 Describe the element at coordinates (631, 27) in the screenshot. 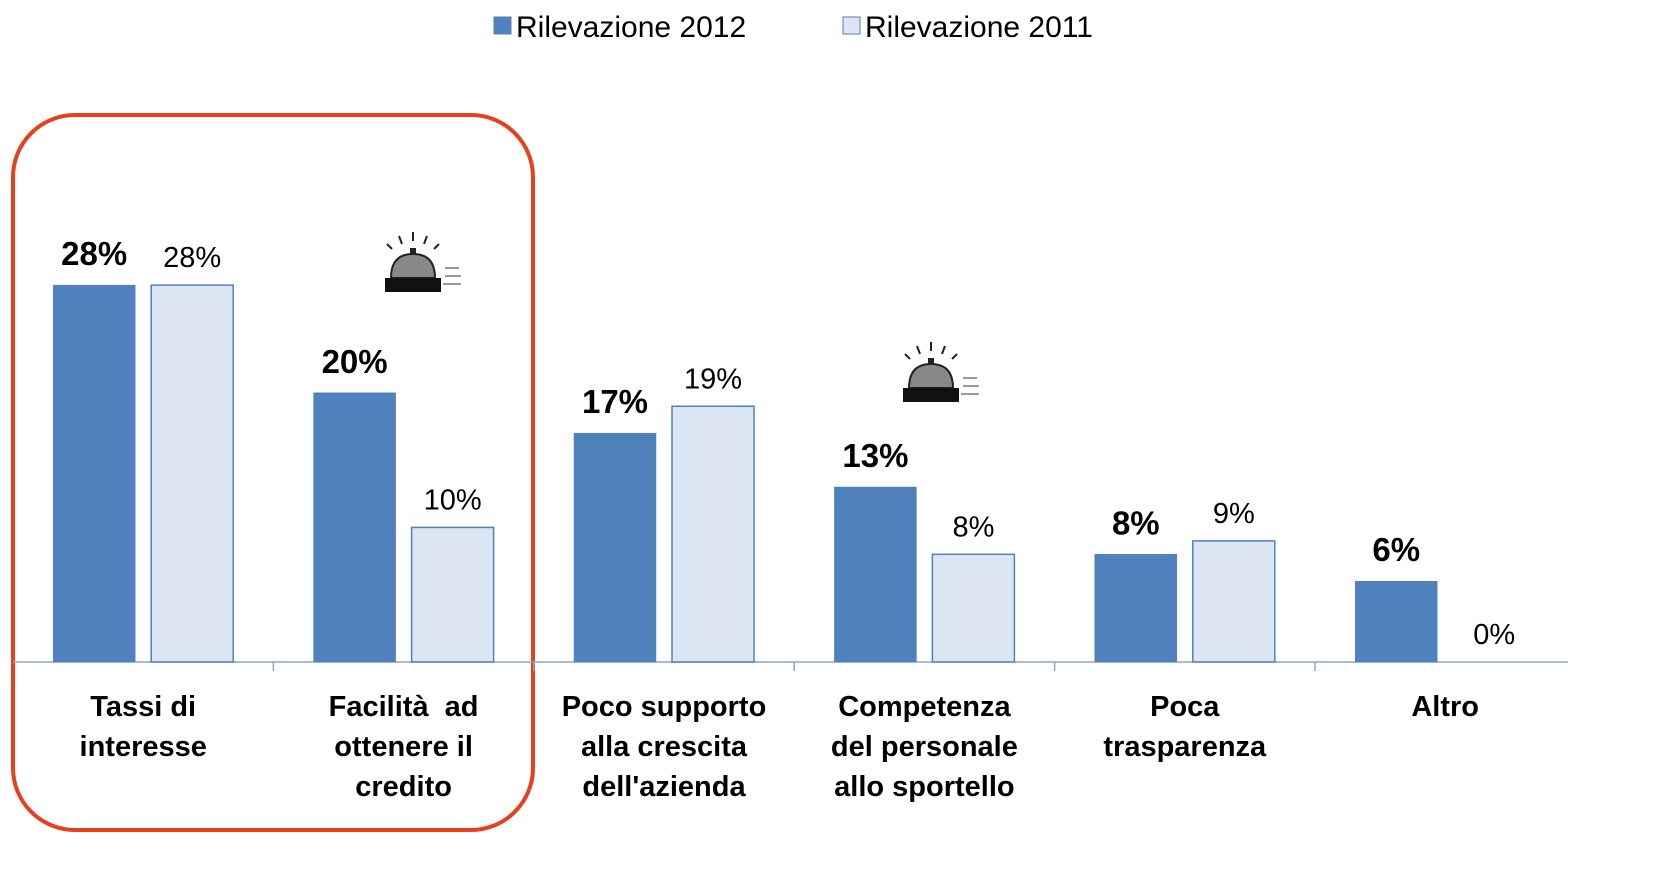

I see `legend-label: Rilevazione 2012` at that location.